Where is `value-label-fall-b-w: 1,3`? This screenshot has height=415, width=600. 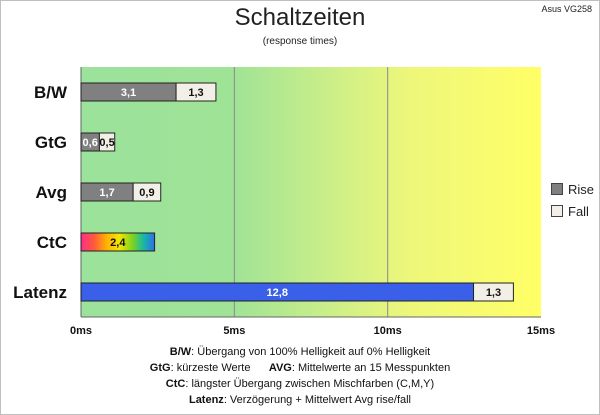 value-label-fall-b-w: 1,3 is located at coordinates (195, 93).